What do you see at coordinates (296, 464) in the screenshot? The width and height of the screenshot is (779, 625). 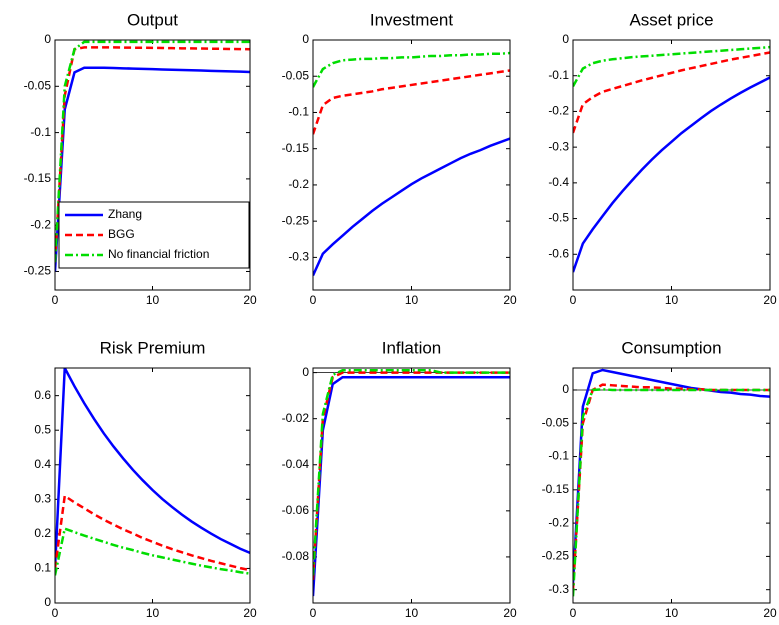 I see `y-tick-label: -0.04` at bounding box center [296, 464].